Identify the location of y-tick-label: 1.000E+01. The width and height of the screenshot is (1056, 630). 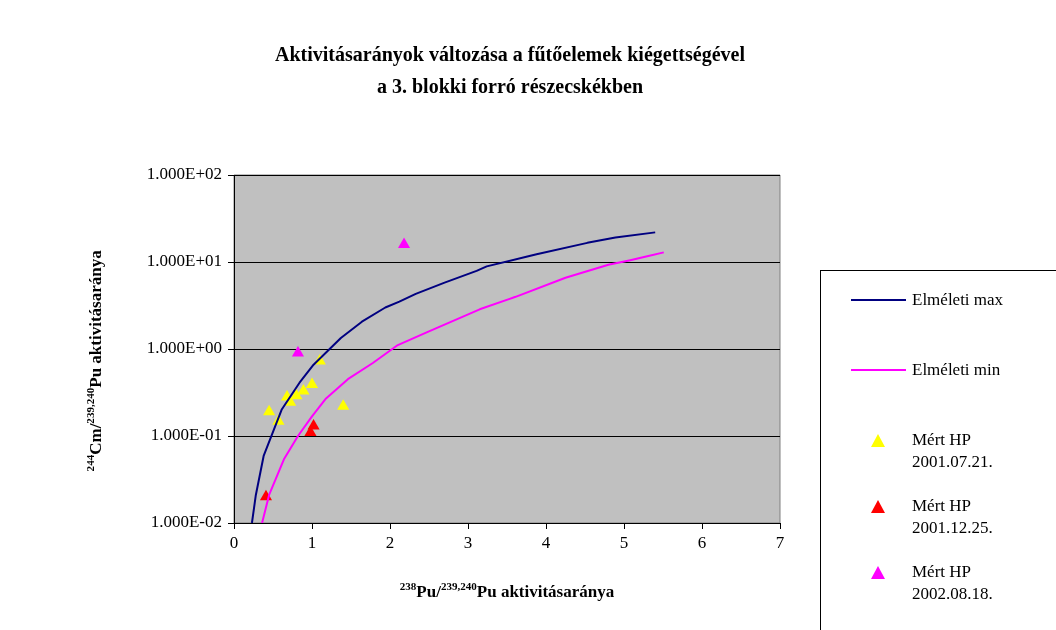
(184, 261).